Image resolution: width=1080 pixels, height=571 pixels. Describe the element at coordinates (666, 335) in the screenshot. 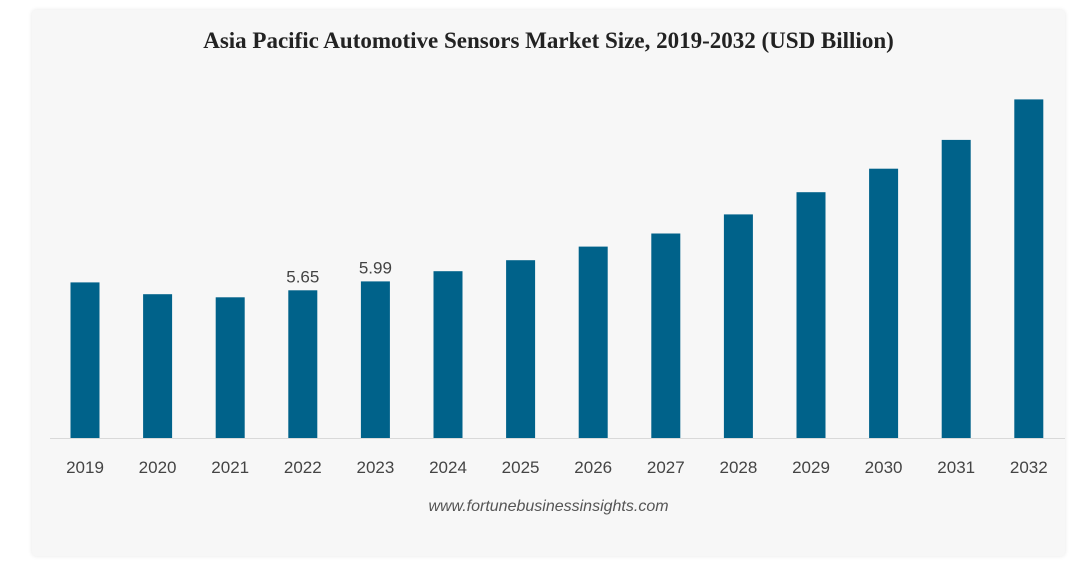

I see `bar-2027` at that location.